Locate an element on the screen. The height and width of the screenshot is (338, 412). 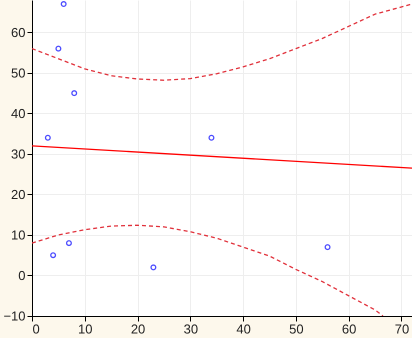
x-tick-label: 60 is located at coordinates (349, 329).